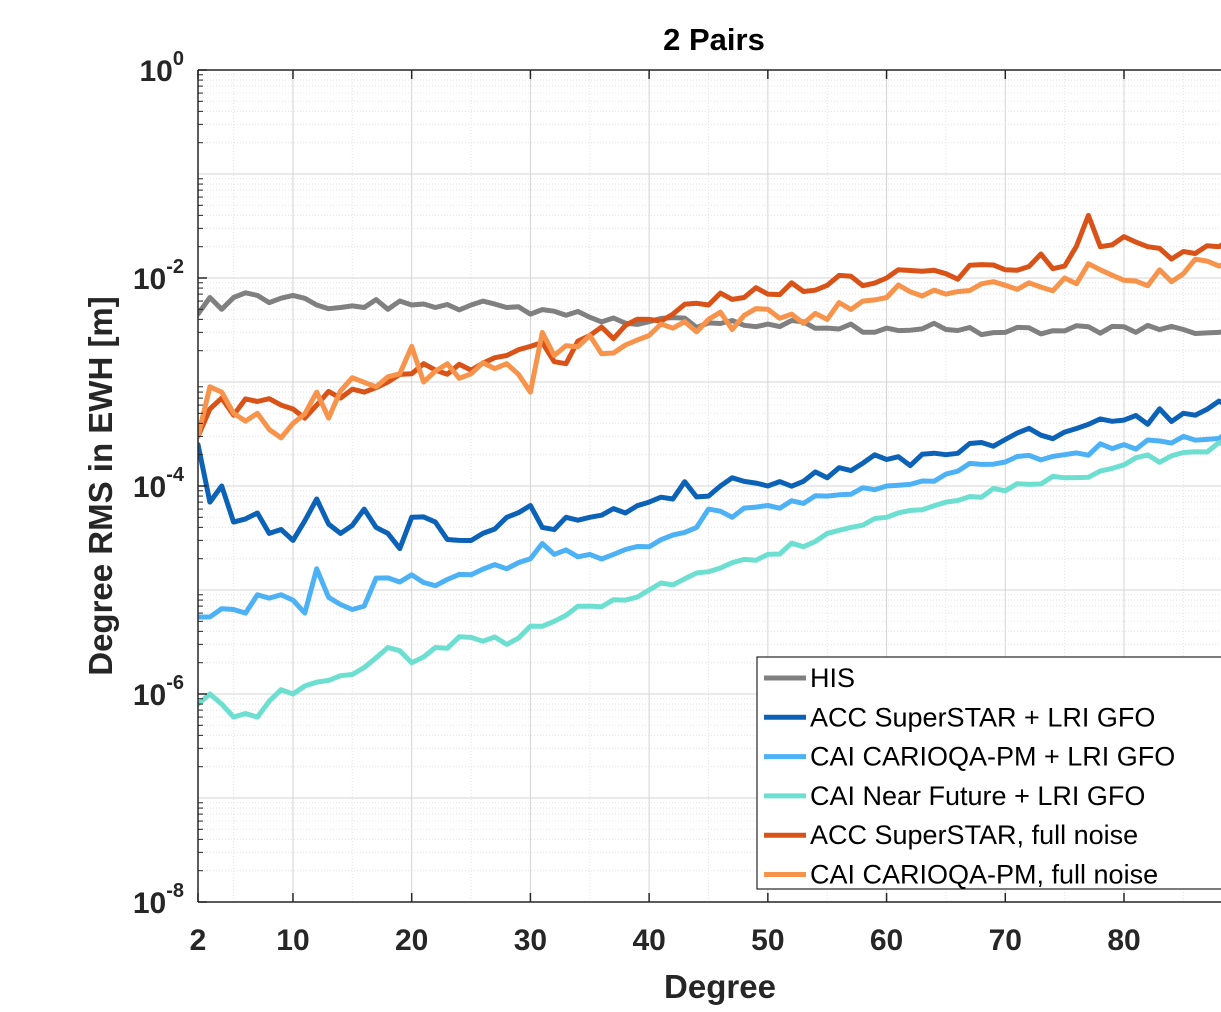  I want to click on x-tick-label: 70, so click(1005, 940).